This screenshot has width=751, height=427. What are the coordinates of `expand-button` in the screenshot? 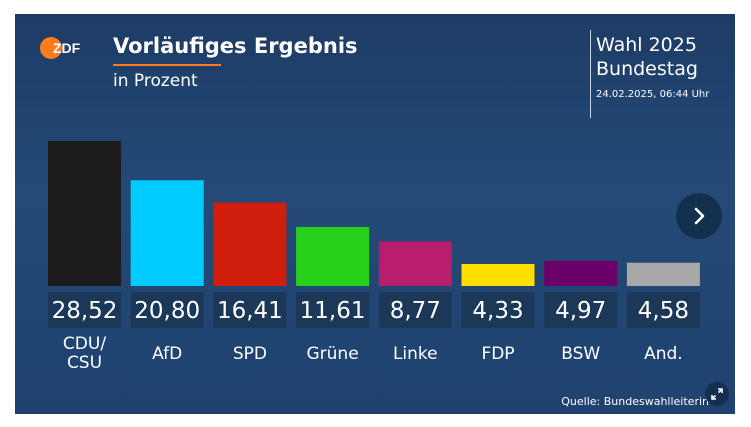 It's located at (717, 394).